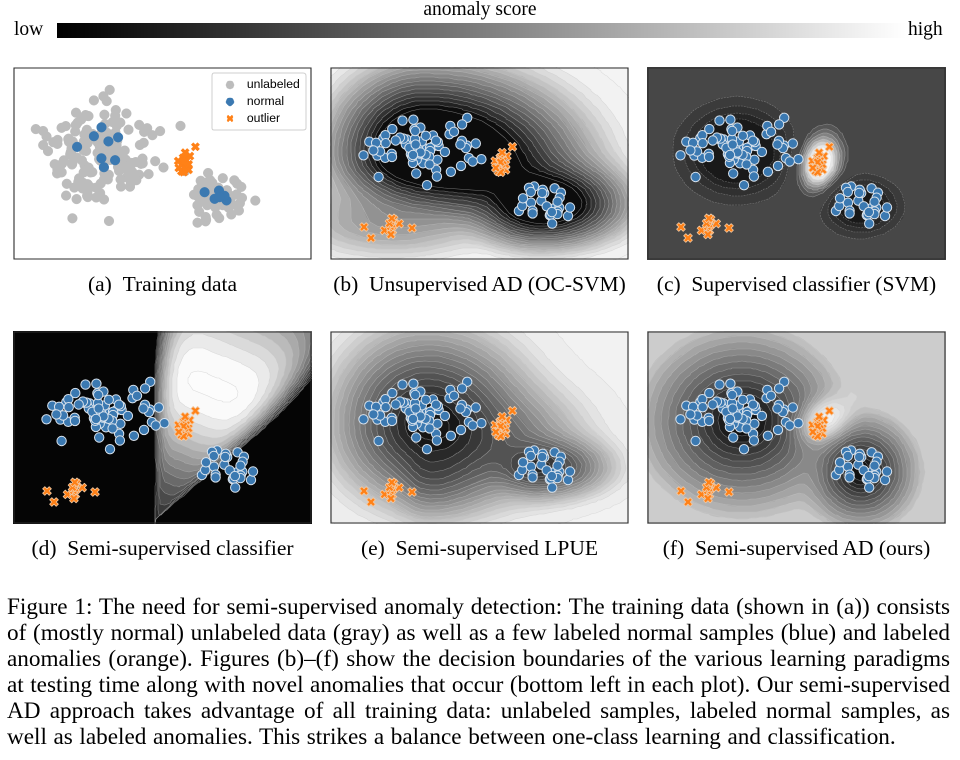 The width and height of the screenshot is (960, 760). Describe the element at coordinates (263, 118) in the screenshot. I see `svg-text: outlier` at that location.